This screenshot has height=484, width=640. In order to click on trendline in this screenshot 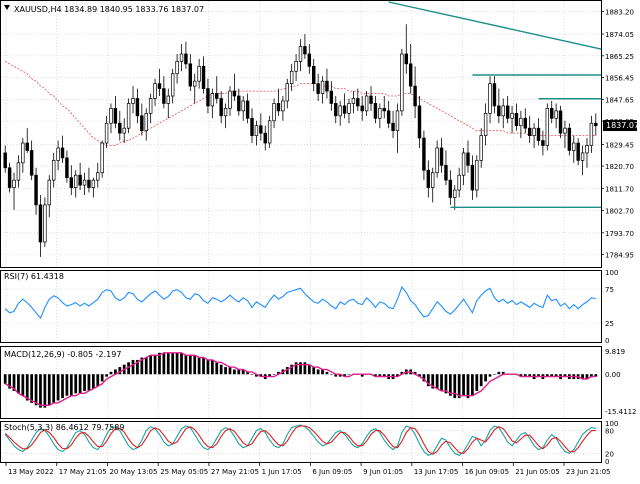, I will do `click(495, 25)`.